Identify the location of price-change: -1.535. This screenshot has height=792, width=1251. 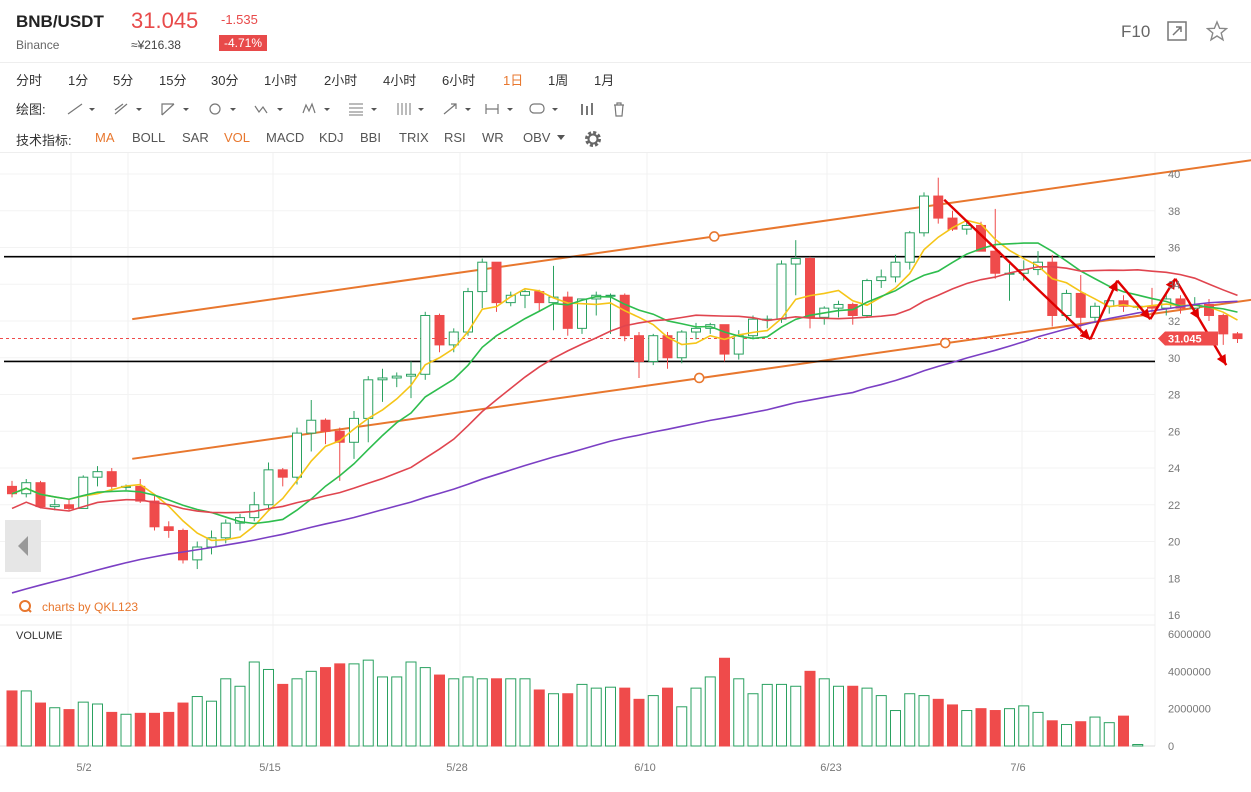
(239, 19).